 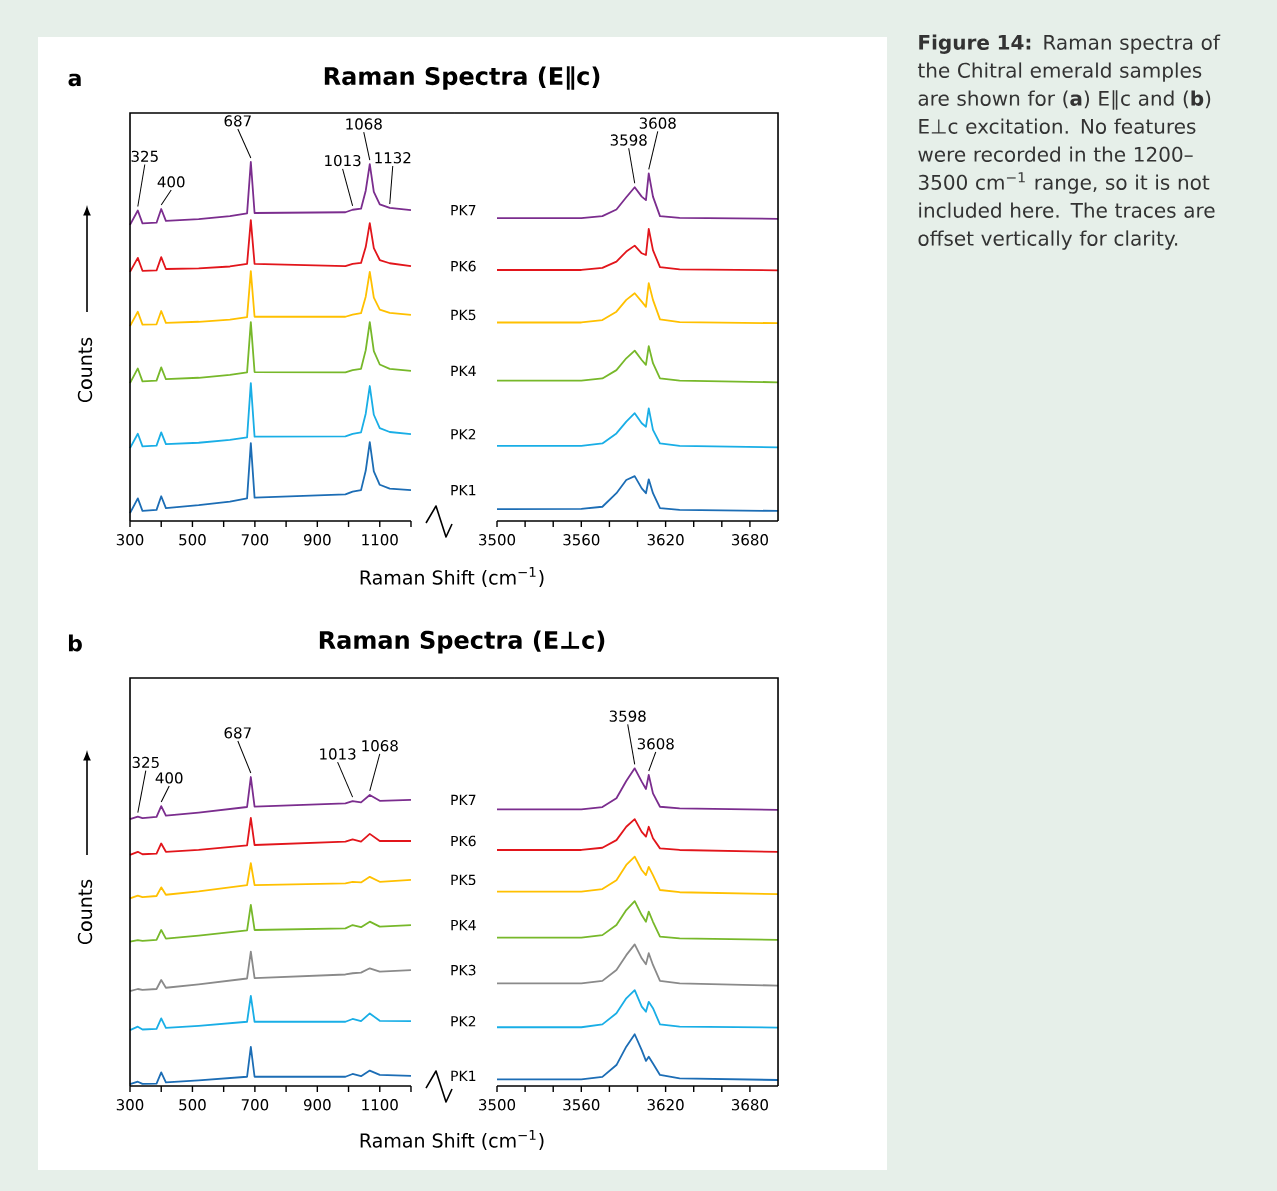 What do you see at coordinates (463, 970) in the screenshot?
I see `text: PK3` at bounding box center [463, 970].